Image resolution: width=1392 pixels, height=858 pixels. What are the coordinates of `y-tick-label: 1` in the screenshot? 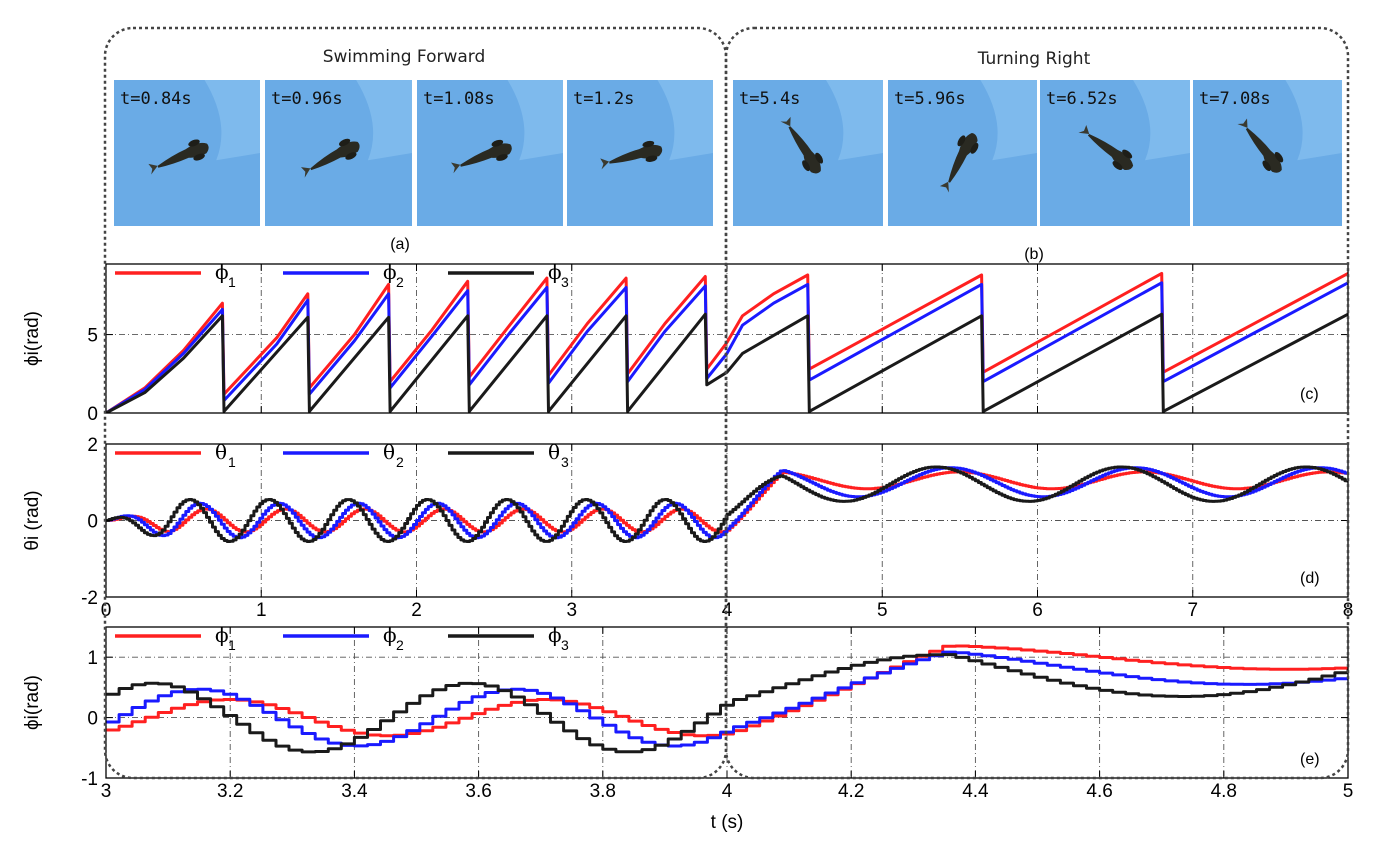 It's located at (92, 658).